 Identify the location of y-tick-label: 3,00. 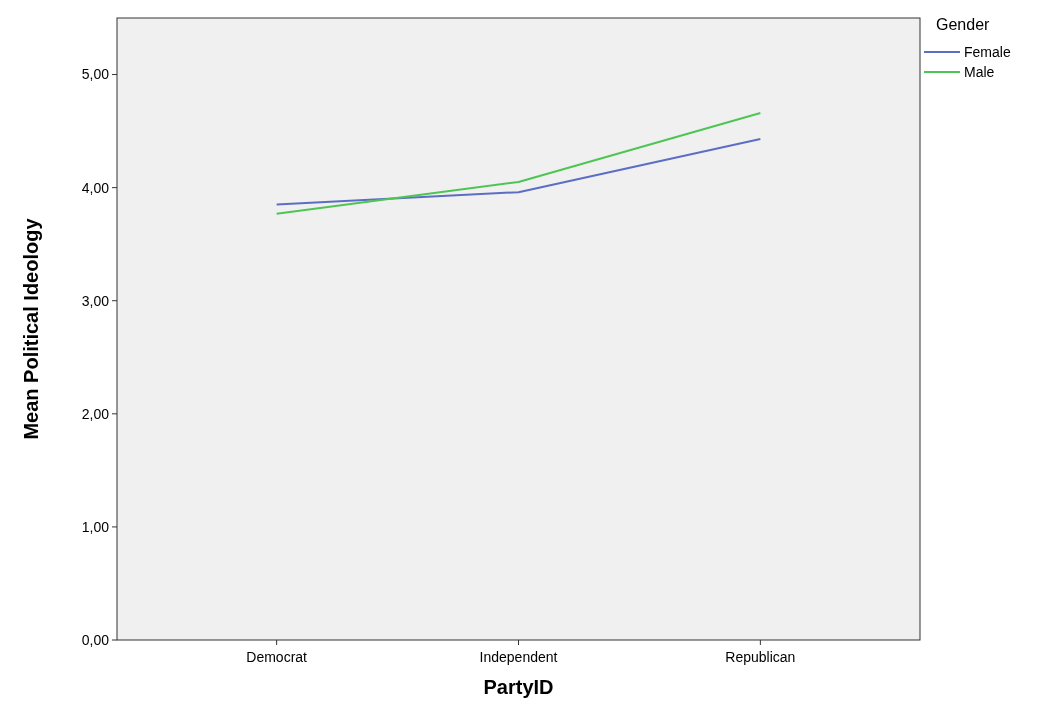
(95, 300).